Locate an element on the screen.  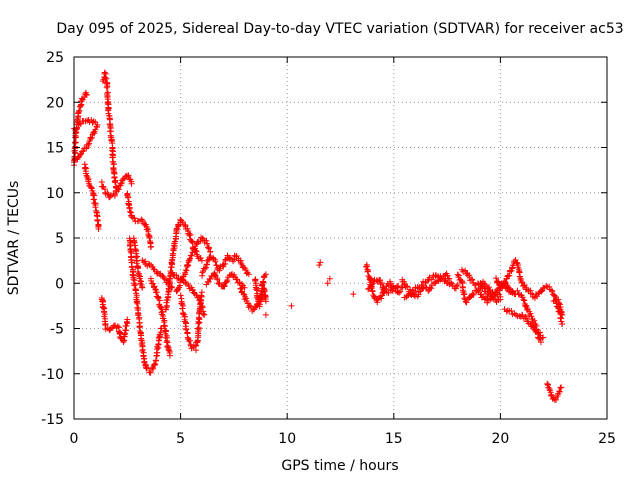
x-tick-label: 0 is located at coordinates (74, 439).